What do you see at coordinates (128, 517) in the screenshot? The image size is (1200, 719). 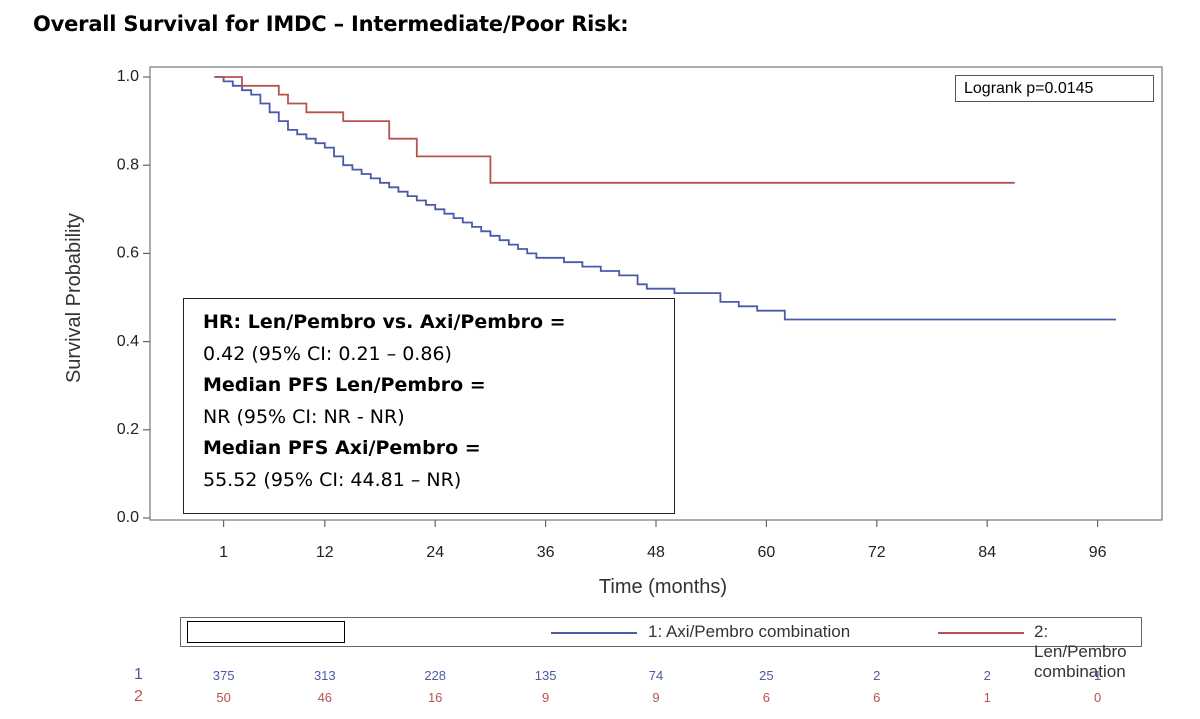 I see `y-tick-label: 0.0` at bounding box center [128, 517].